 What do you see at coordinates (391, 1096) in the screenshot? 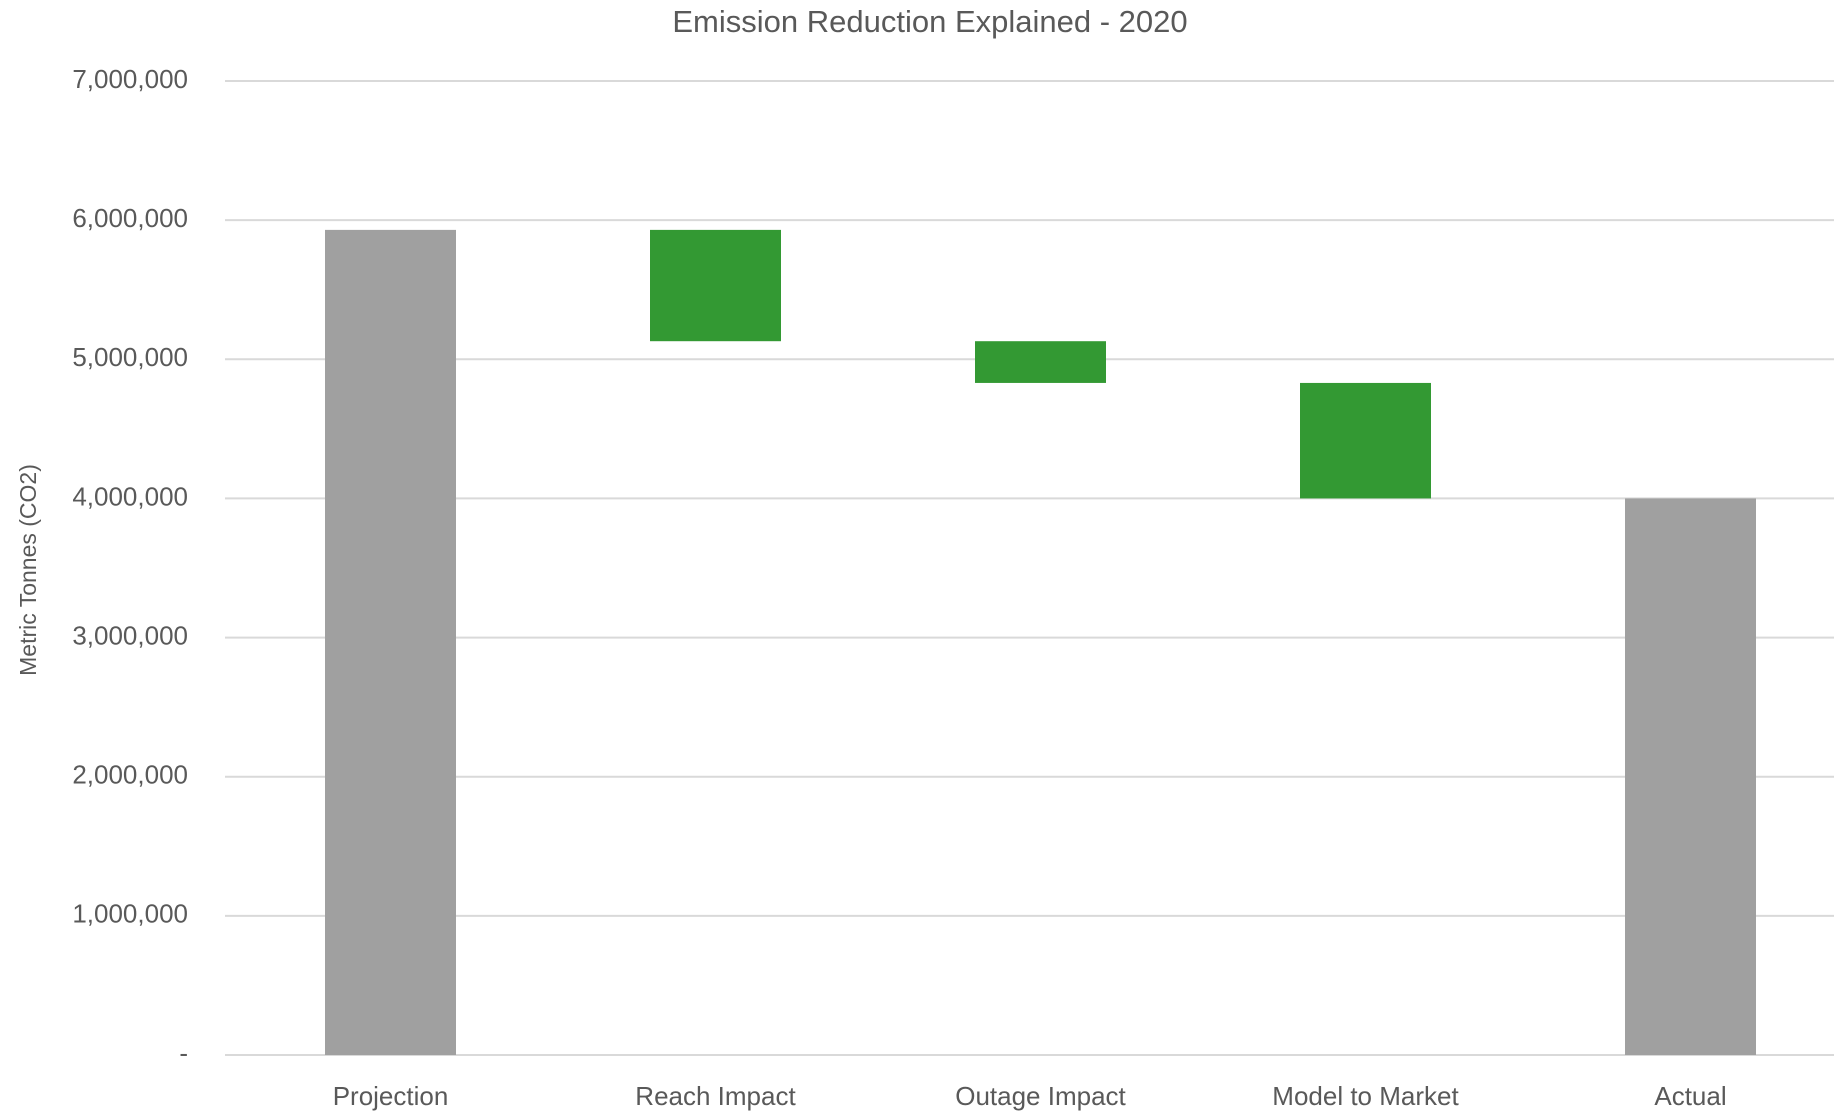
I see `x-tick-label: Projection` at bounding box center [391, 1096].